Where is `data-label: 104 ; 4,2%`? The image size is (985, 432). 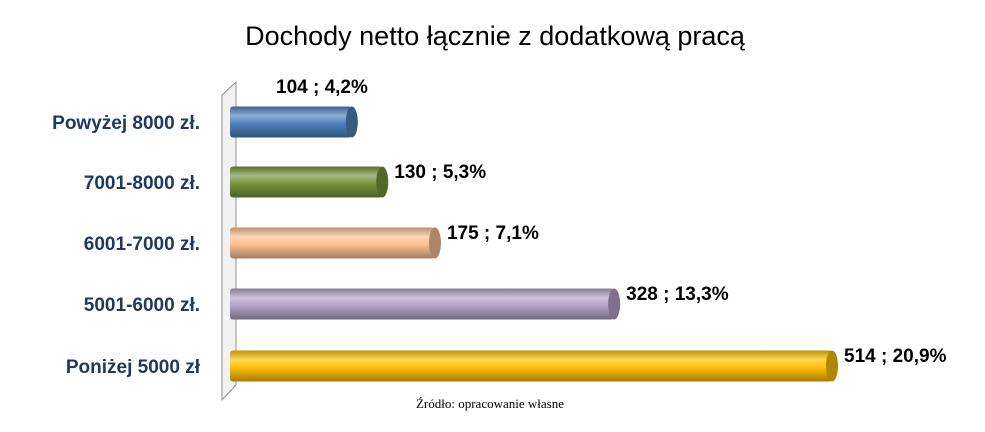 data-label: 104 ; 4,2% is located at coordinates (322, 87).